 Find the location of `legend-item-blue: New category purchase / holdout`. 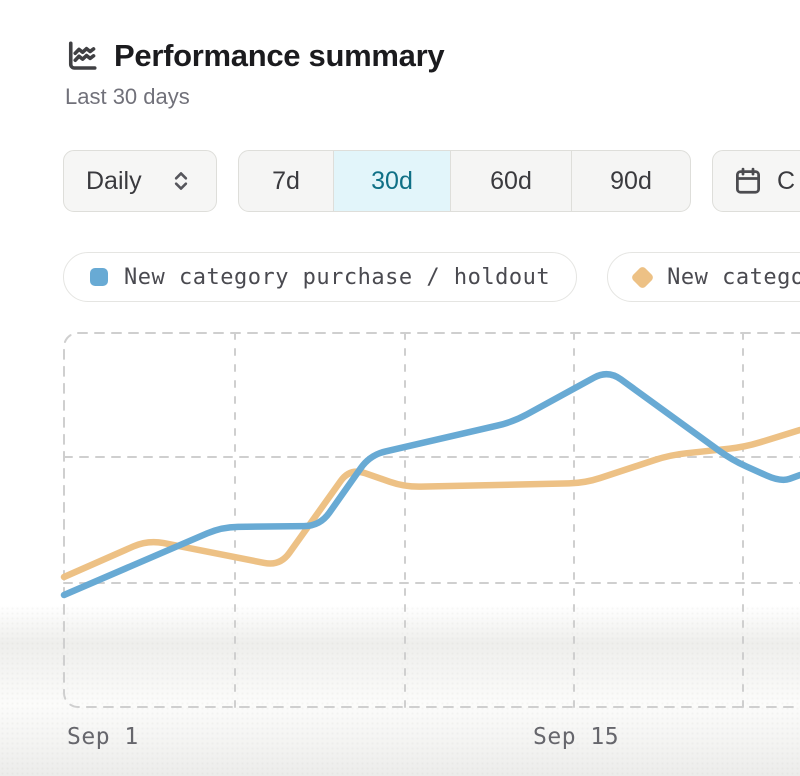

legend-item-blue: New category purchase / holdout is located at coordinates (320, 277).